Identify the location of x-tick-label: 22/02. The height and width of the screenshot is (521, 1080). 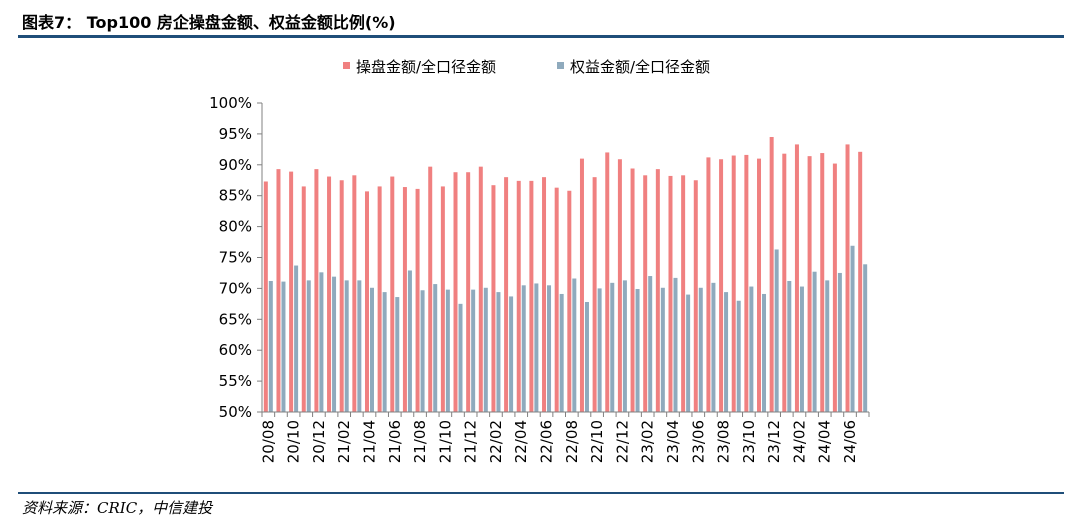
(496, 441).